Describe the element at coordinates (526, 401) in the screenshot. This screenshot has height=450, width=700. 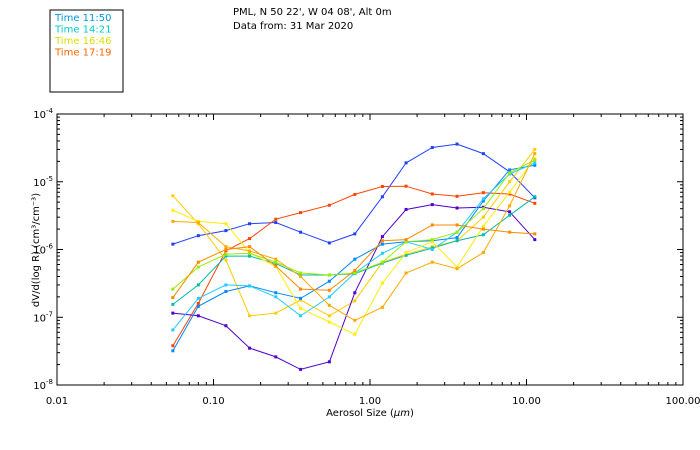
I see `x-tick-label: 10.00` at that location.